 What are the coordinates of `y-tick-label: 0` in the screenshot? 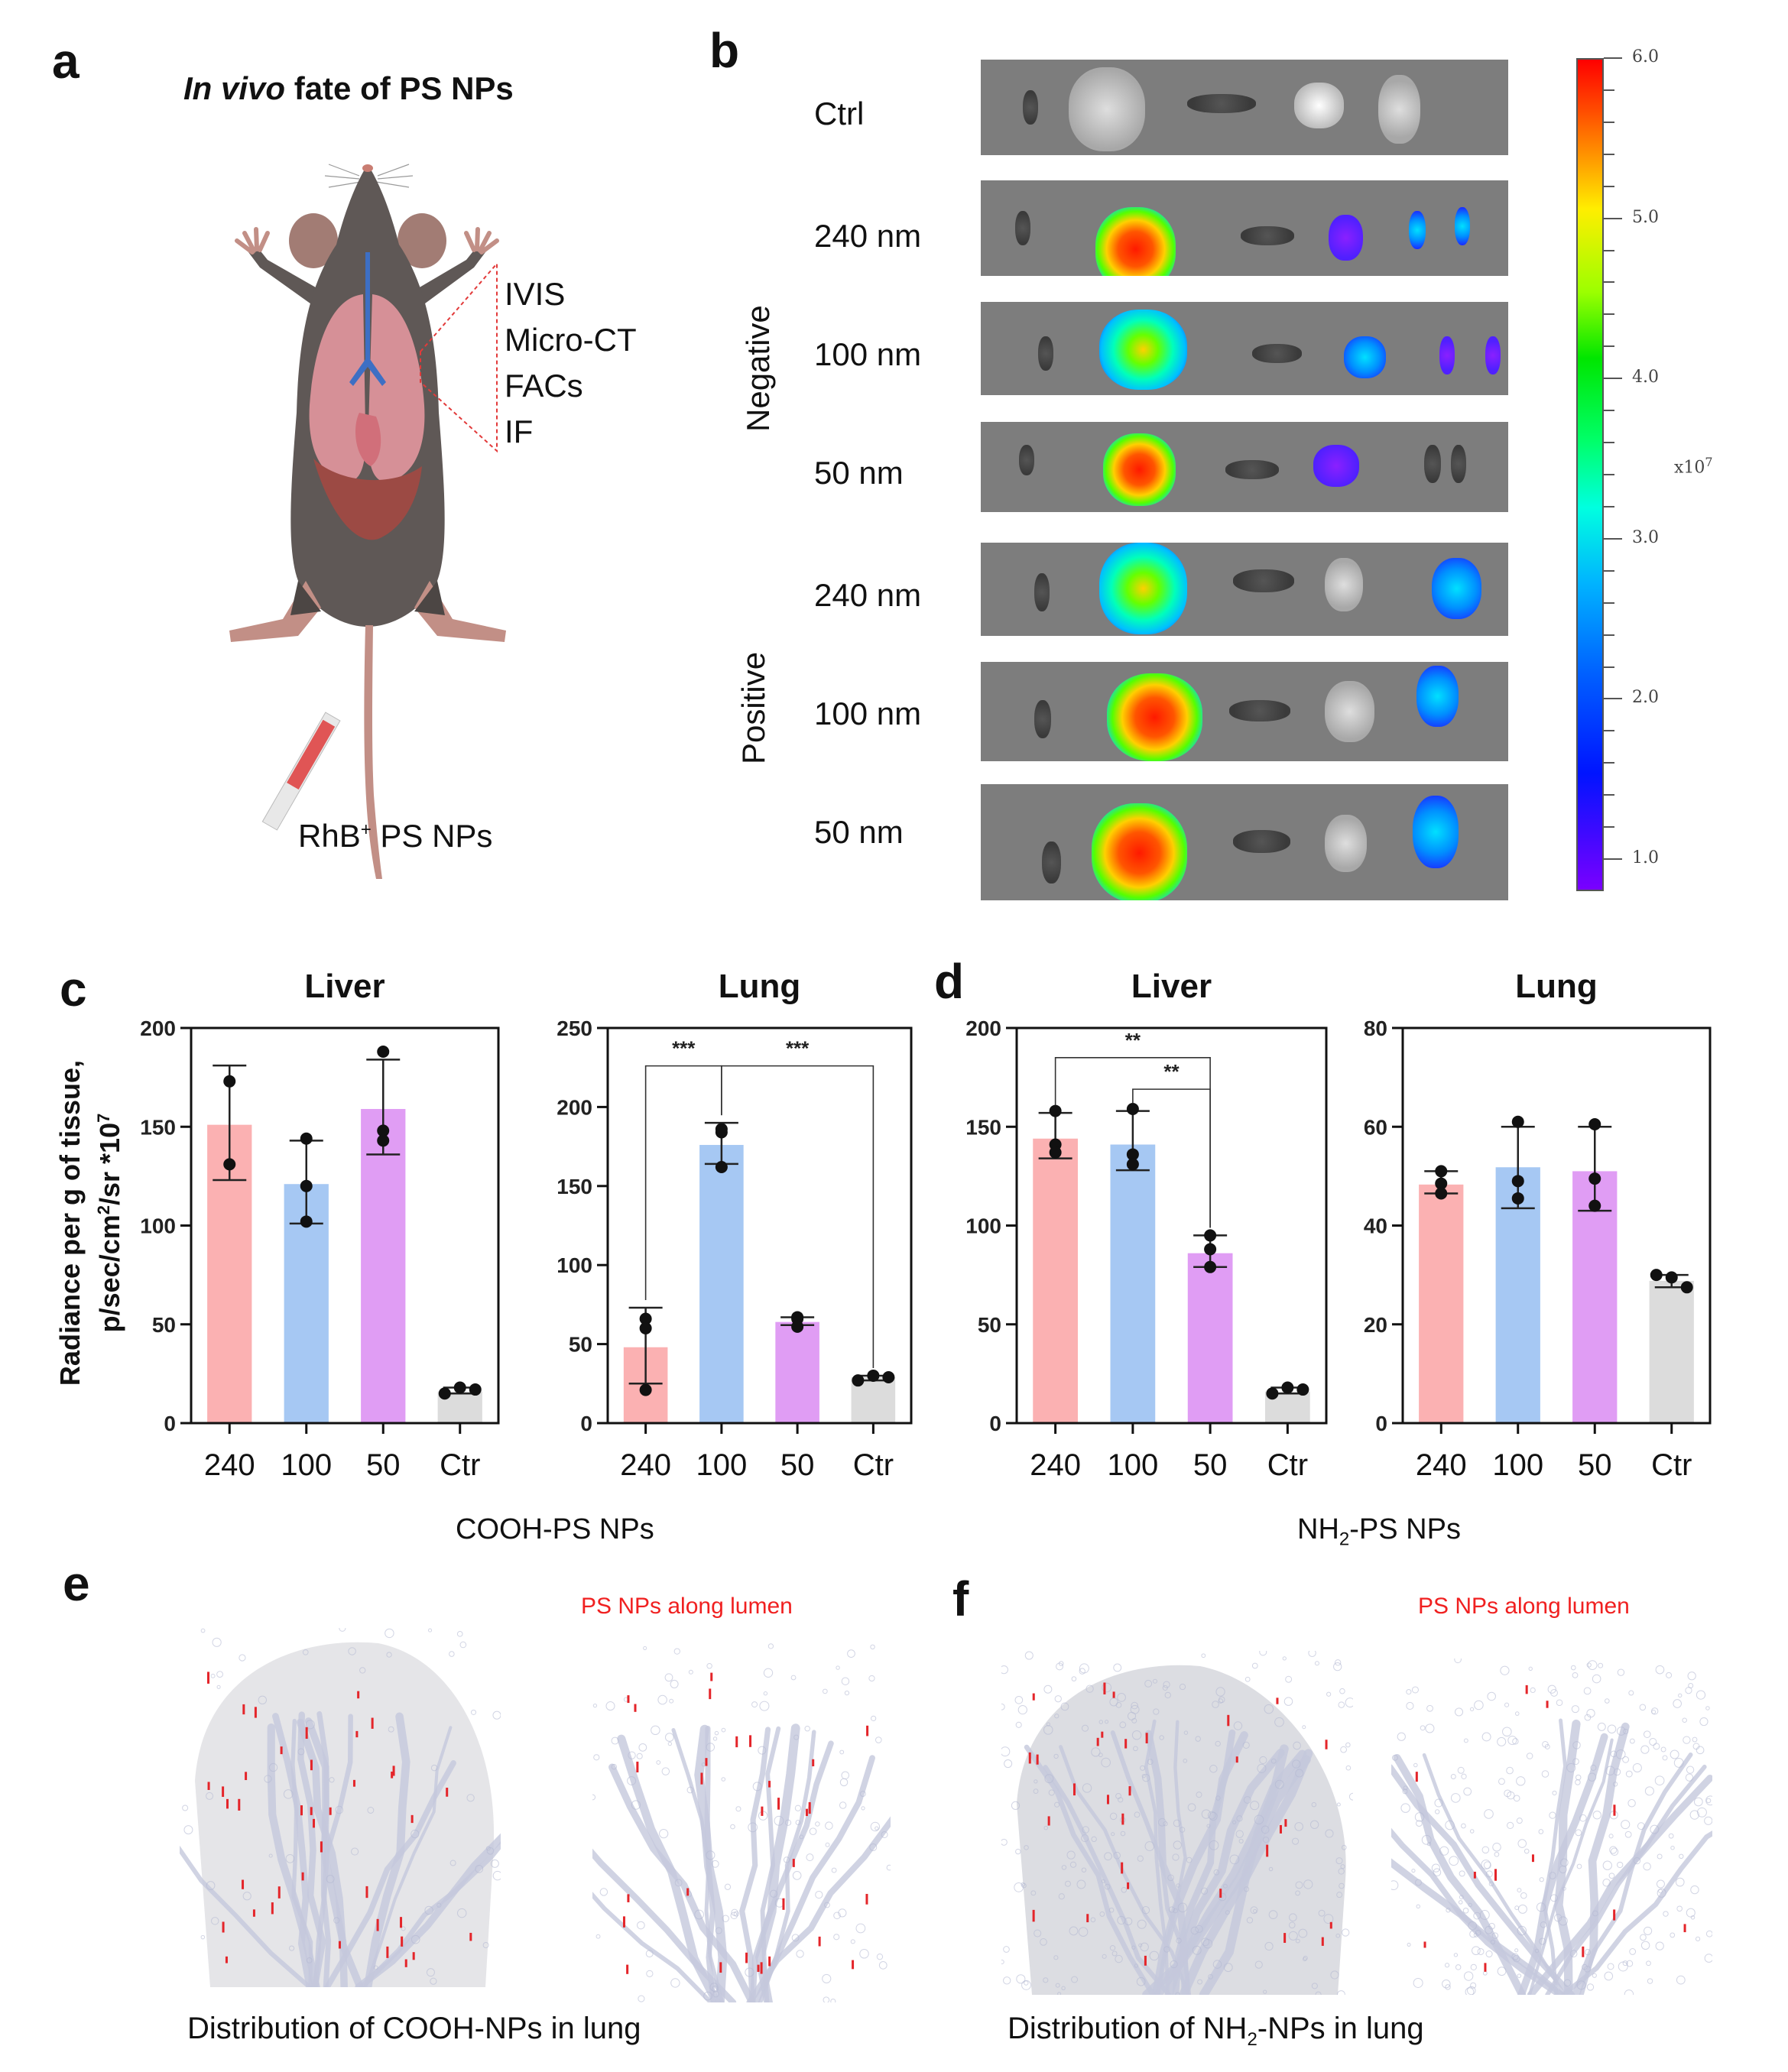 It's located at (586, 1423).